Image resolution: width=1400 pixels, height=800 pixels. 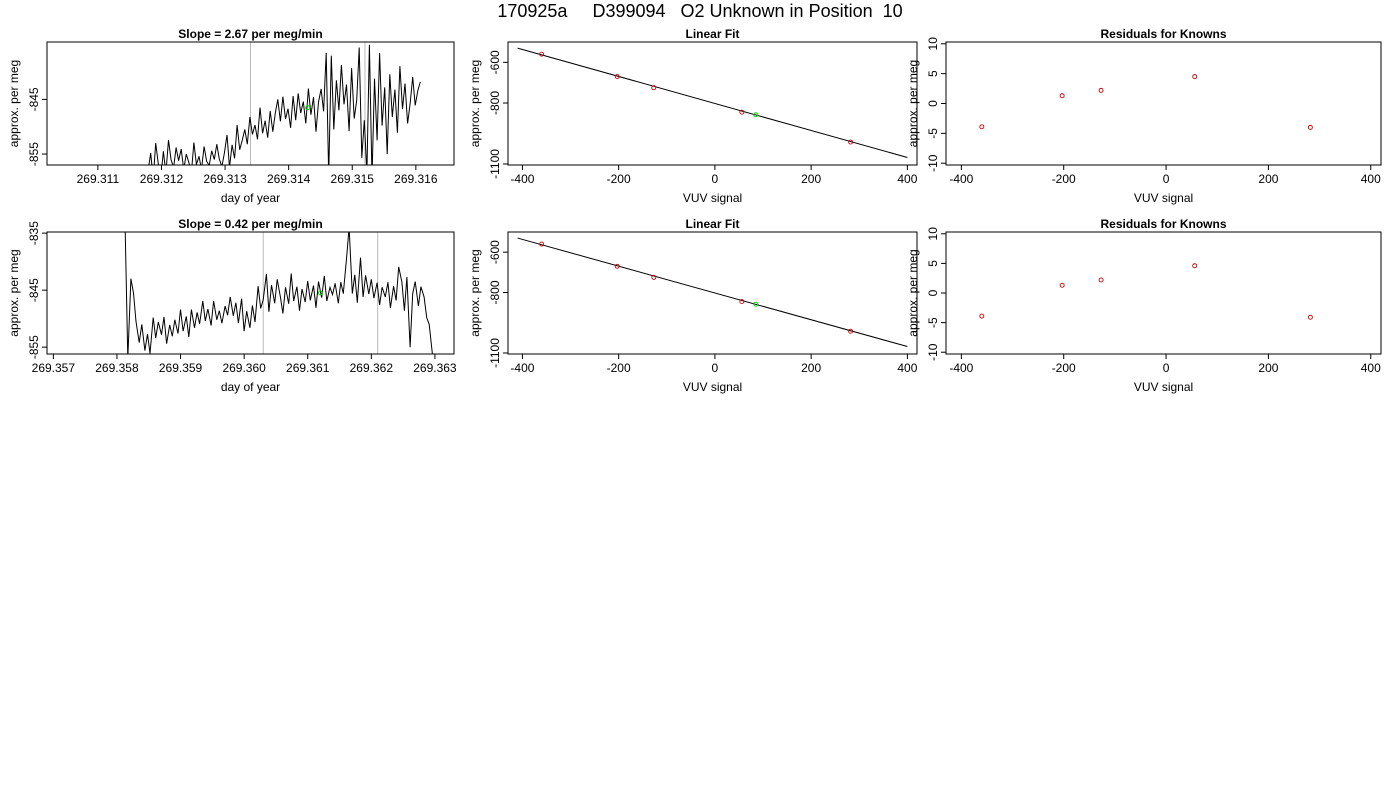 What do you see at coordinates (416, 179) in the screenshot?
I see `x-tick-label: 269.316` at bounding box center [416, 179].